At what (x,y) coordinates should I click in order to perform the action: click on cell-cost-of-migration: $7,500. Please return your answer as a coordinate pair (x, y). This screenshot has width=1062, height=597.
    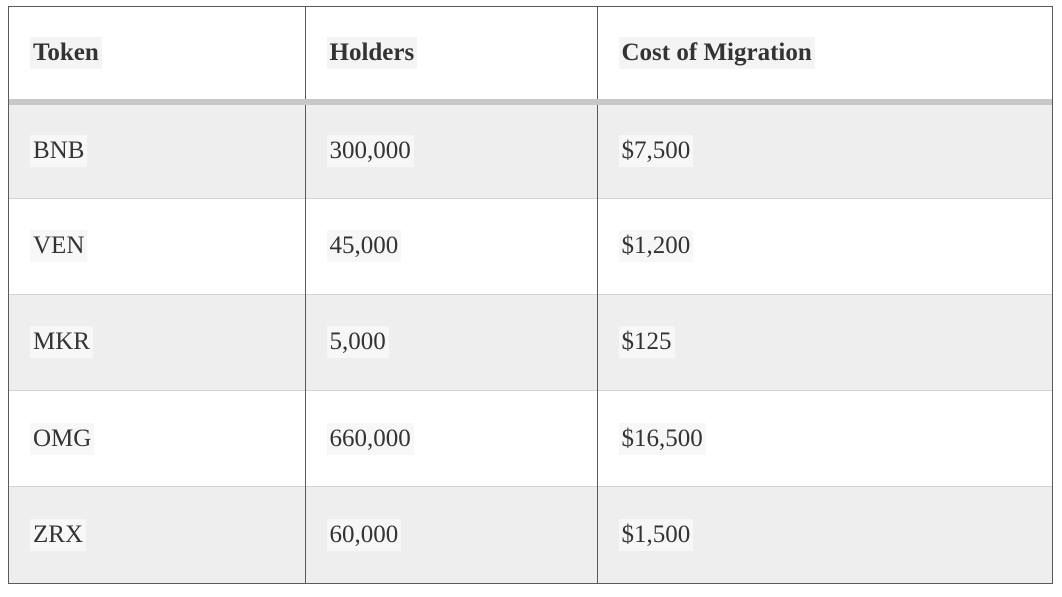
    Looking at the image, I should click on (824, 150).